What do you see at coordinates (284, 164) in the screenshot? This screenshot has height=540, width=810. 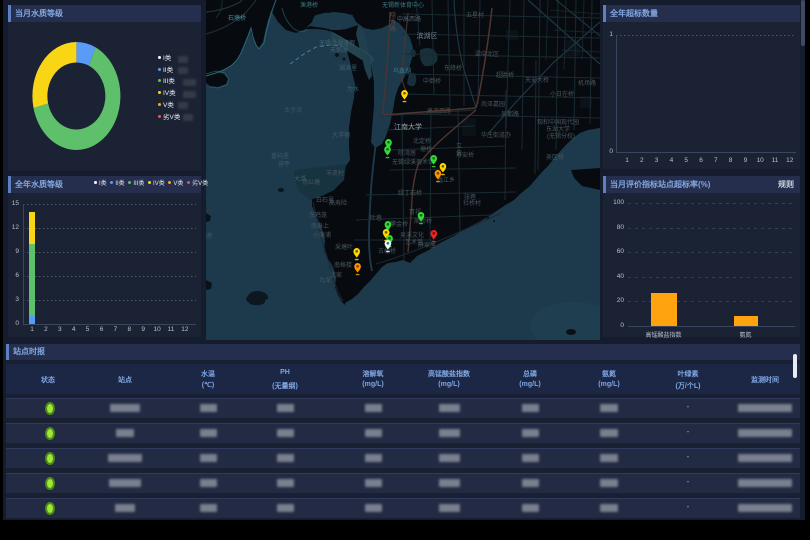 I see `svg-text: 容亭` at bounding box center [284, 164].